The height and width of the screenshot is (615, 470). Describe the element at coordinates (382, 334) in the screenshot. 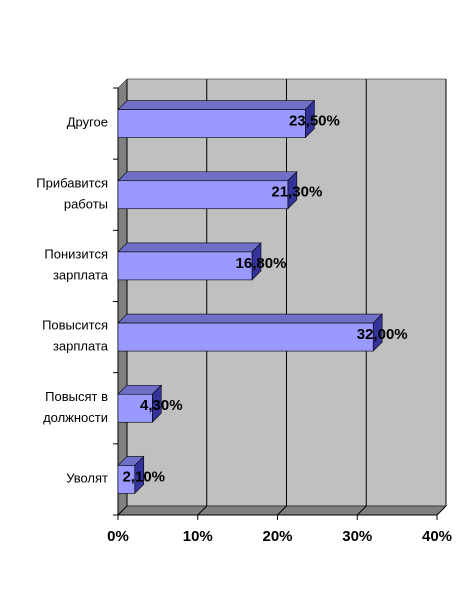

I see `value-label: 32,00%` at that location.